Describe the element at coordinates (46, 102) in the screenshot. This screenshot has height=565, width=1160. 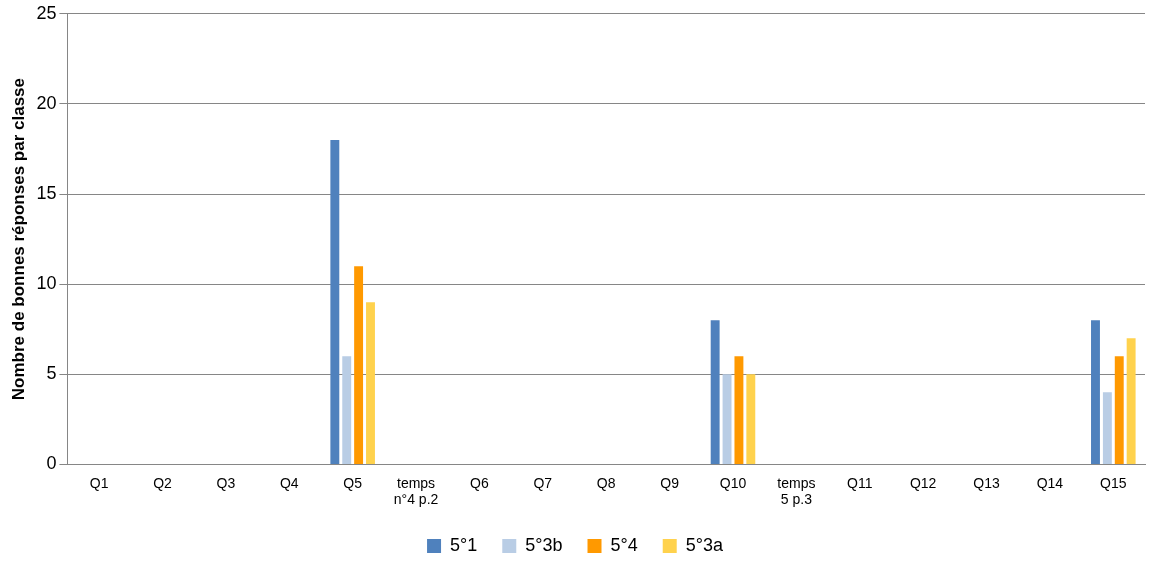
I see `y-tick-label: 20` at that location.